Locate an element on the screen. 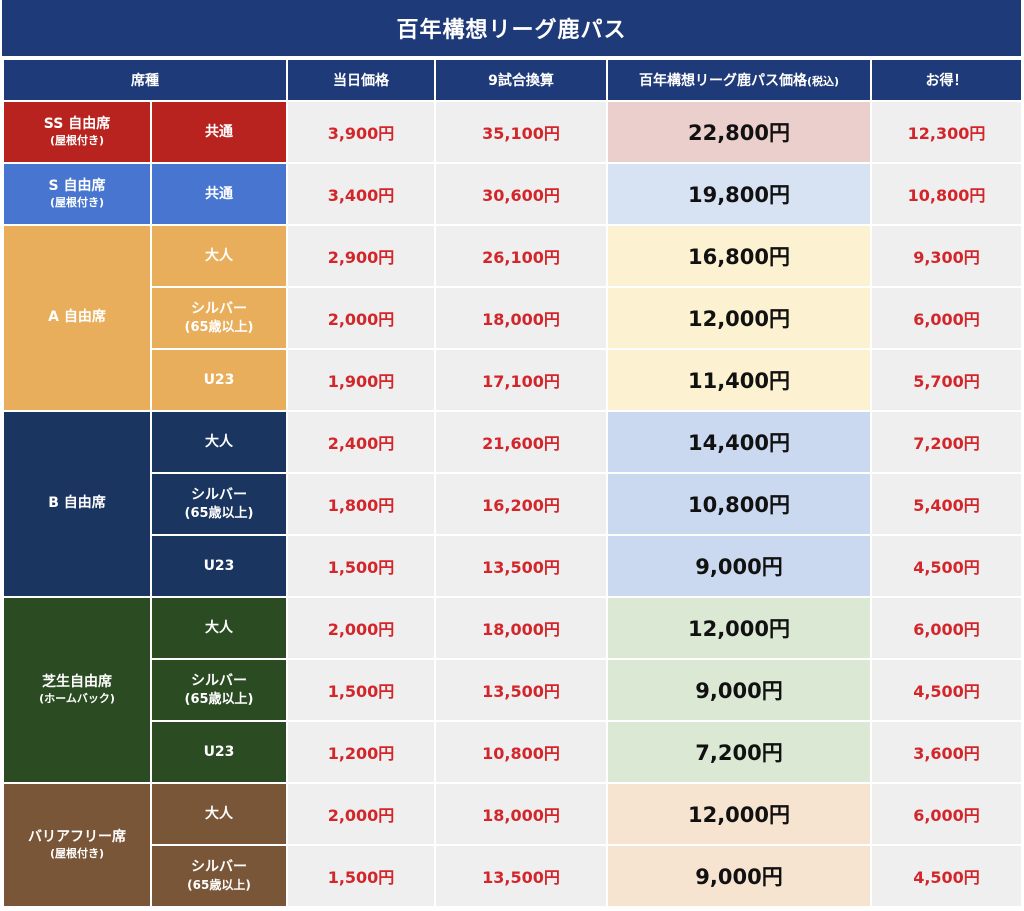 This screenshot has width=1024, height=911. pass-price: 14,400円 is located at coordinates (739, 442).